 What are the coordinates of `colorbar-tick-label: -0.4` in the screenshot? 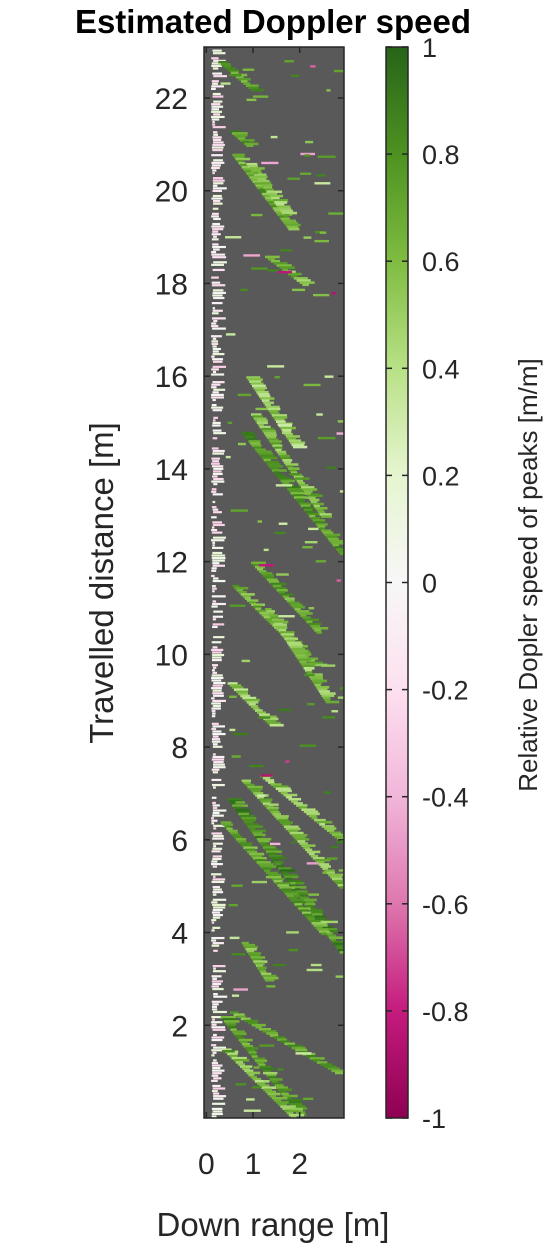 It's located at (445, 798).